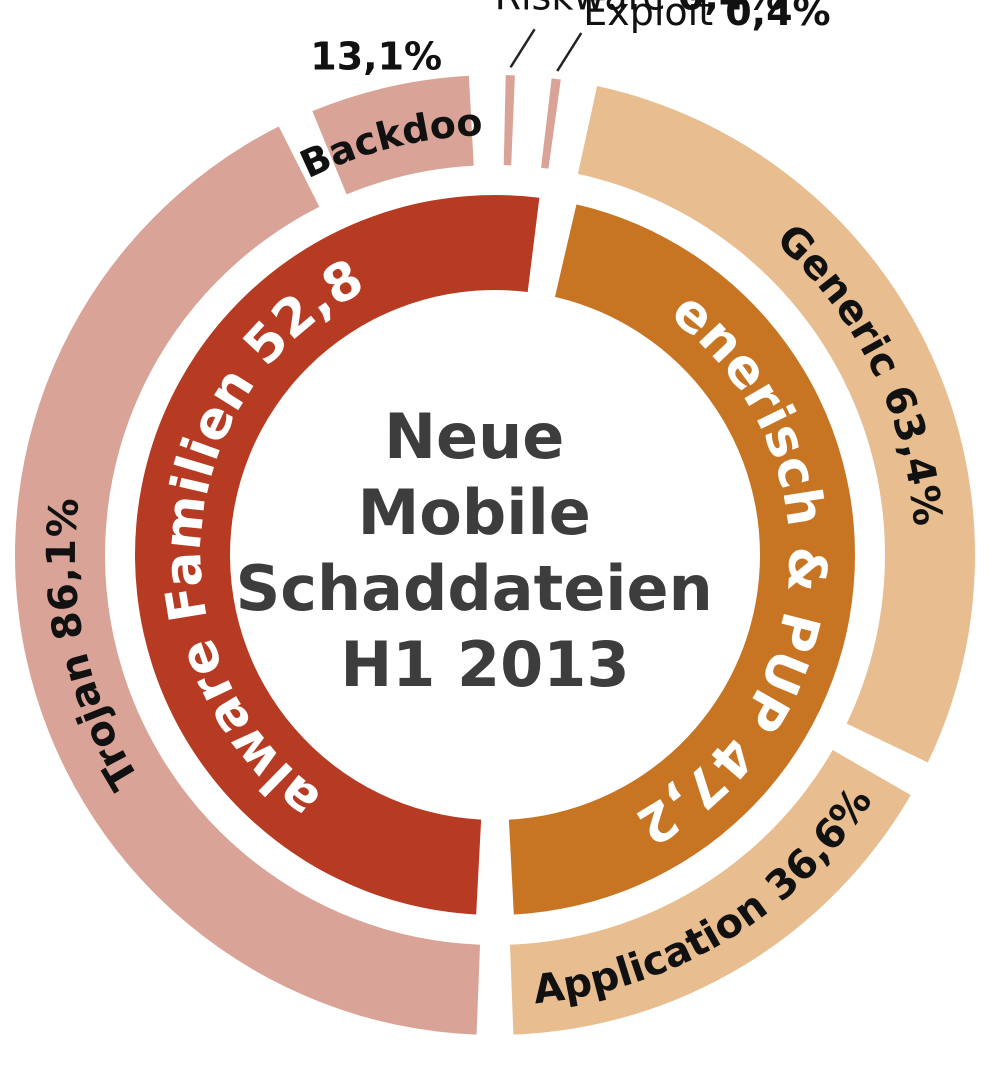 The width and height of the screenshot is (992, 1065). I want to click on callout-exploit: Exploit 0,4%, so click(706, 17).